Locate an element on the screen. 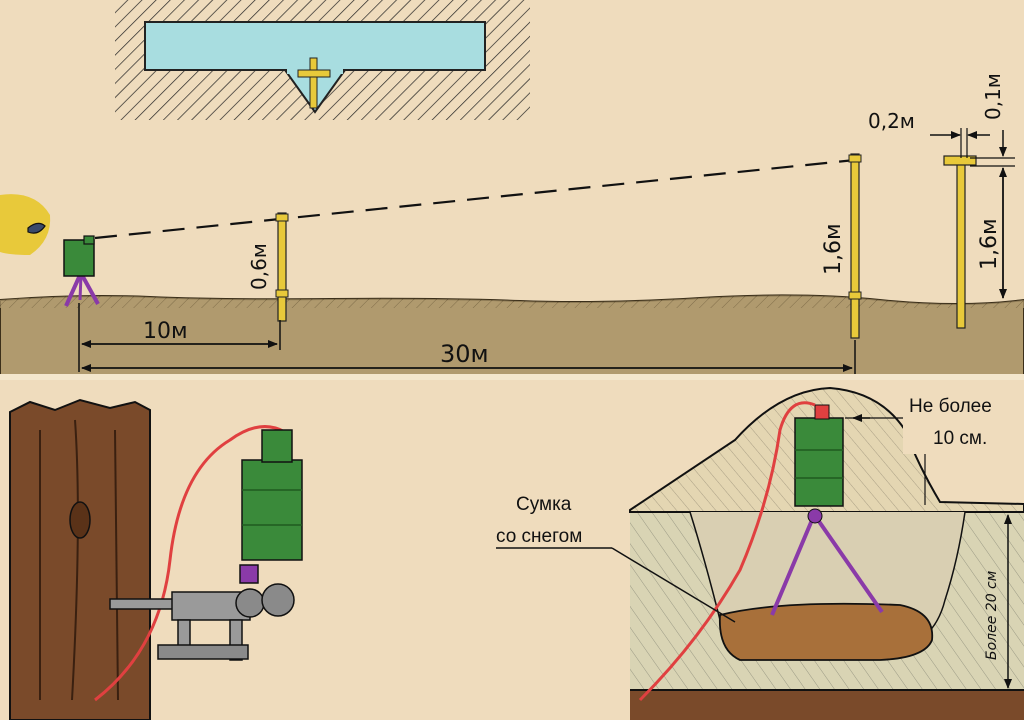 The image size is (1024, 720). eye-icon is located at coordinates (25, 224).